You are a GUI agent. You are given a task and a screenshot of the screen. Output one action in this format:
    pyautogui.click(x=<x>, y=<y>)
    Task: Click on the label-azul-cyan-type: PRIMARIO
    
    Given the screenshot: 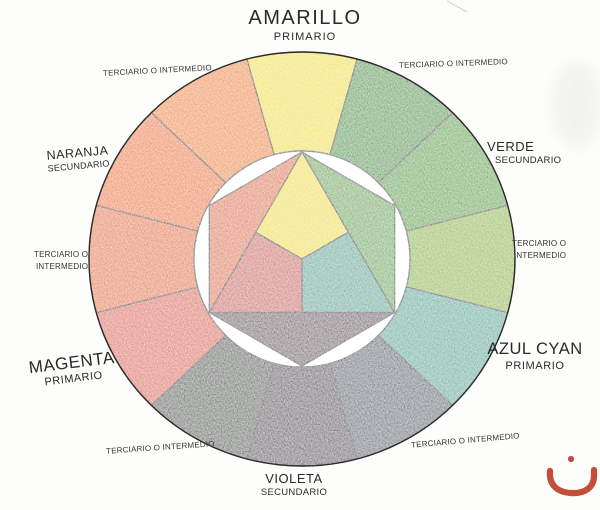 What is the action you would take?
    pyautogui.click(x=535, y=365)
    